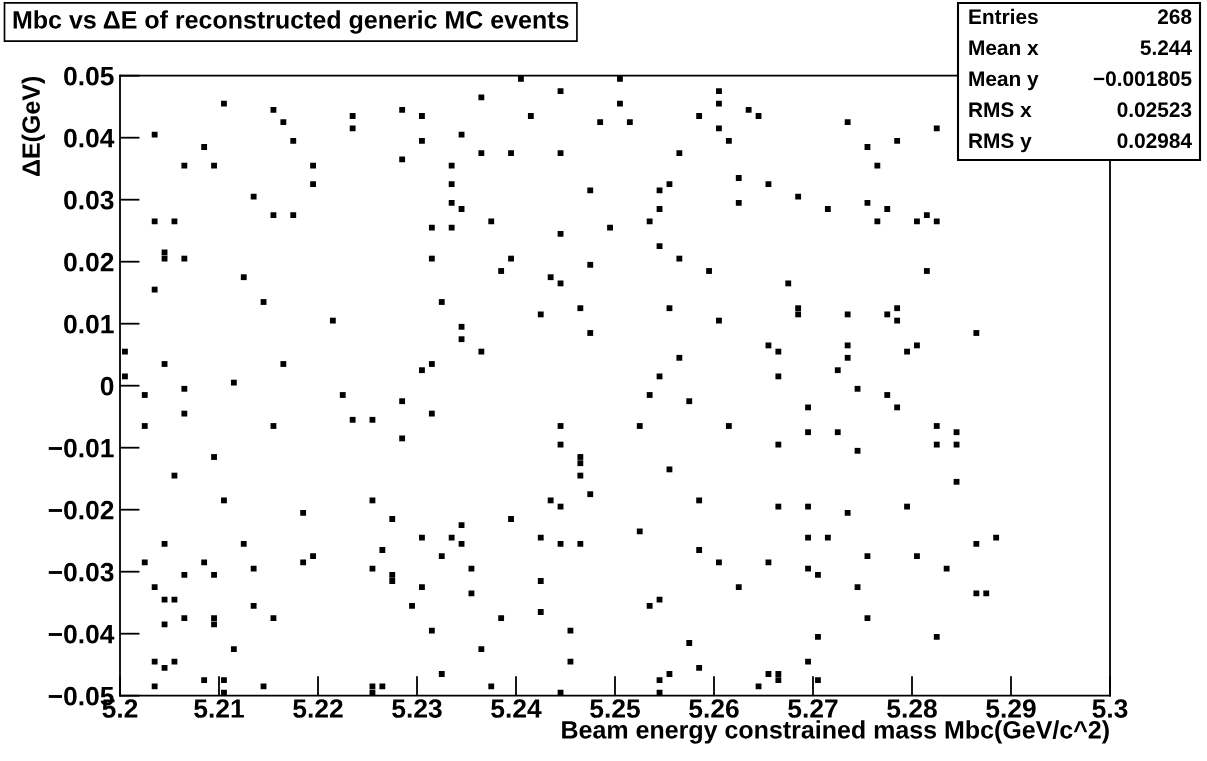 This screenshot has width=1207, height=761. What do you see at coordinates (89, 200) in the screenshot?
I see `y-tick-label: 0.03` at bounding box center [89, 200].